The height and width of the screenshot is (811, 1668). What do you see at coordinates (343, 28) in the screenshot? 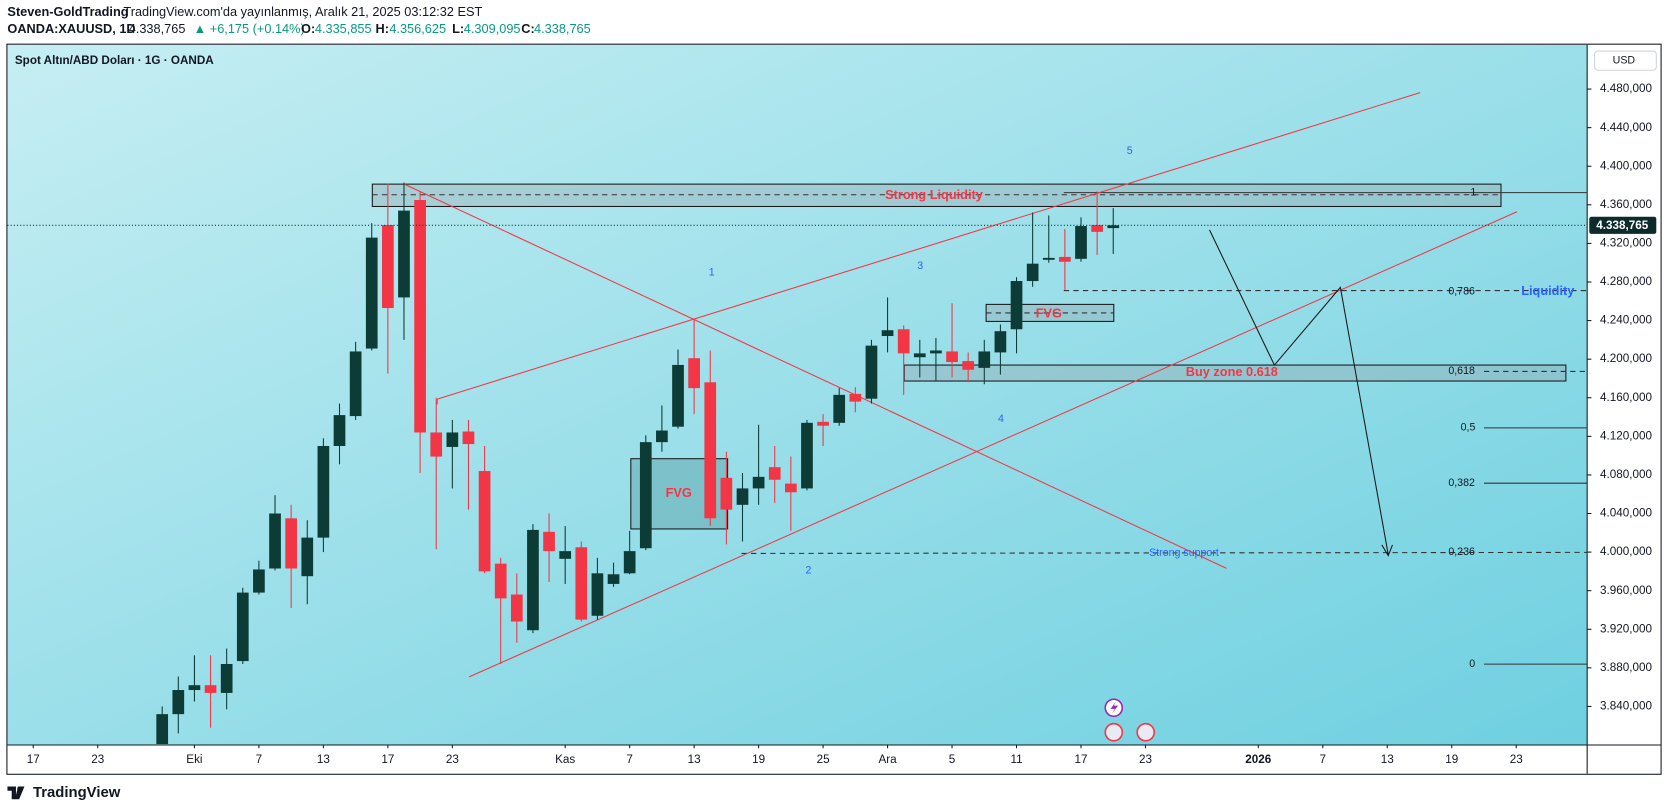
I see `ohlc-value: 4.335,855` at bounding box center [343, 28].